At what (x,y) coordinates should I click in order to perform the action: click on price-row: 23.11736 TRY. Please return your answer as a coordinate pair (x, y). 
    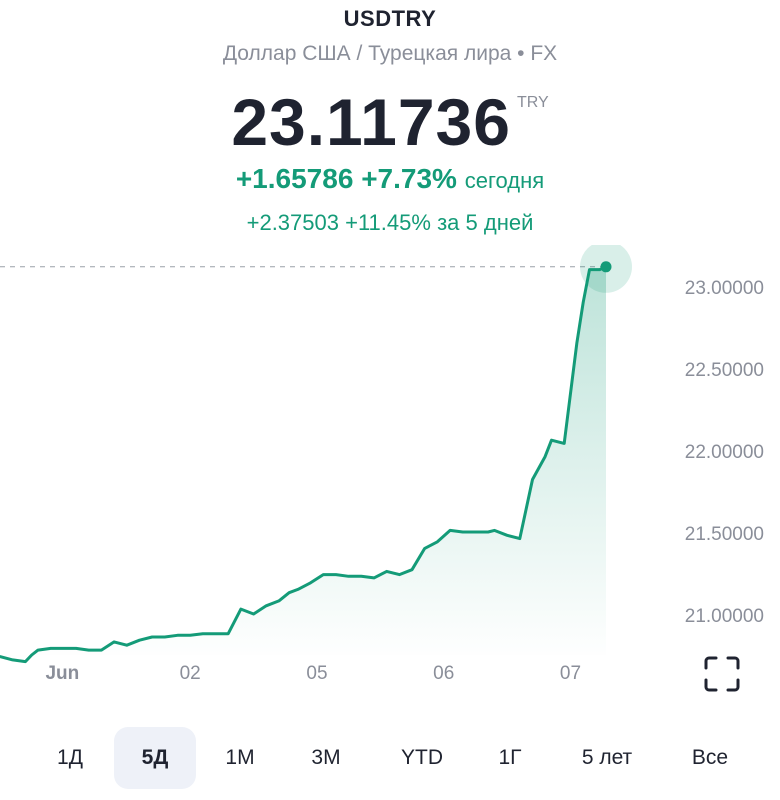
    Looking at the image, I should click on (390, 122).